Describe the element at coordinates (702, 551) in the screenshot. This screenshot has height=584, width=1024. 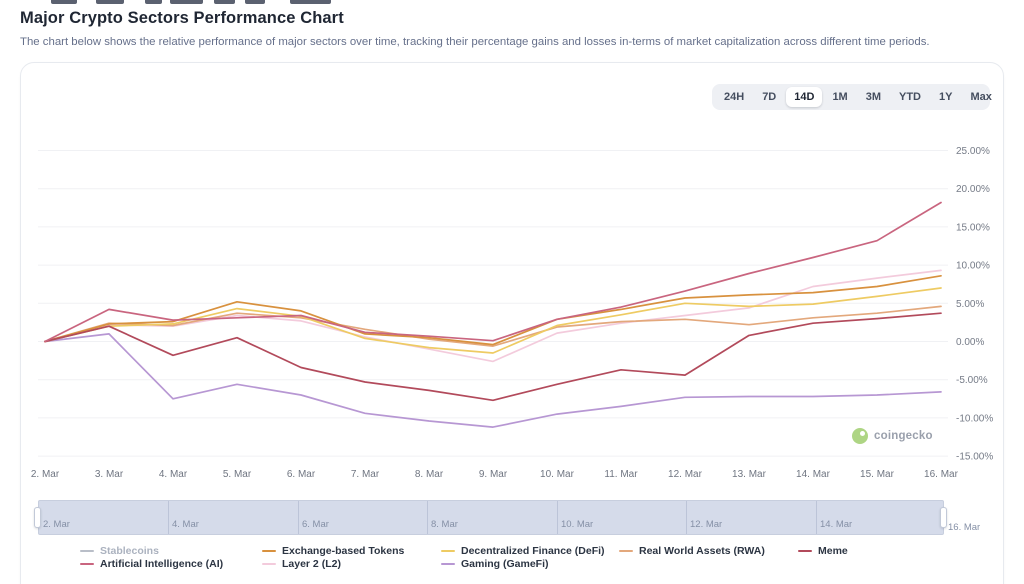
I see `legend-label: Real World Assets (RWA)` at that location.